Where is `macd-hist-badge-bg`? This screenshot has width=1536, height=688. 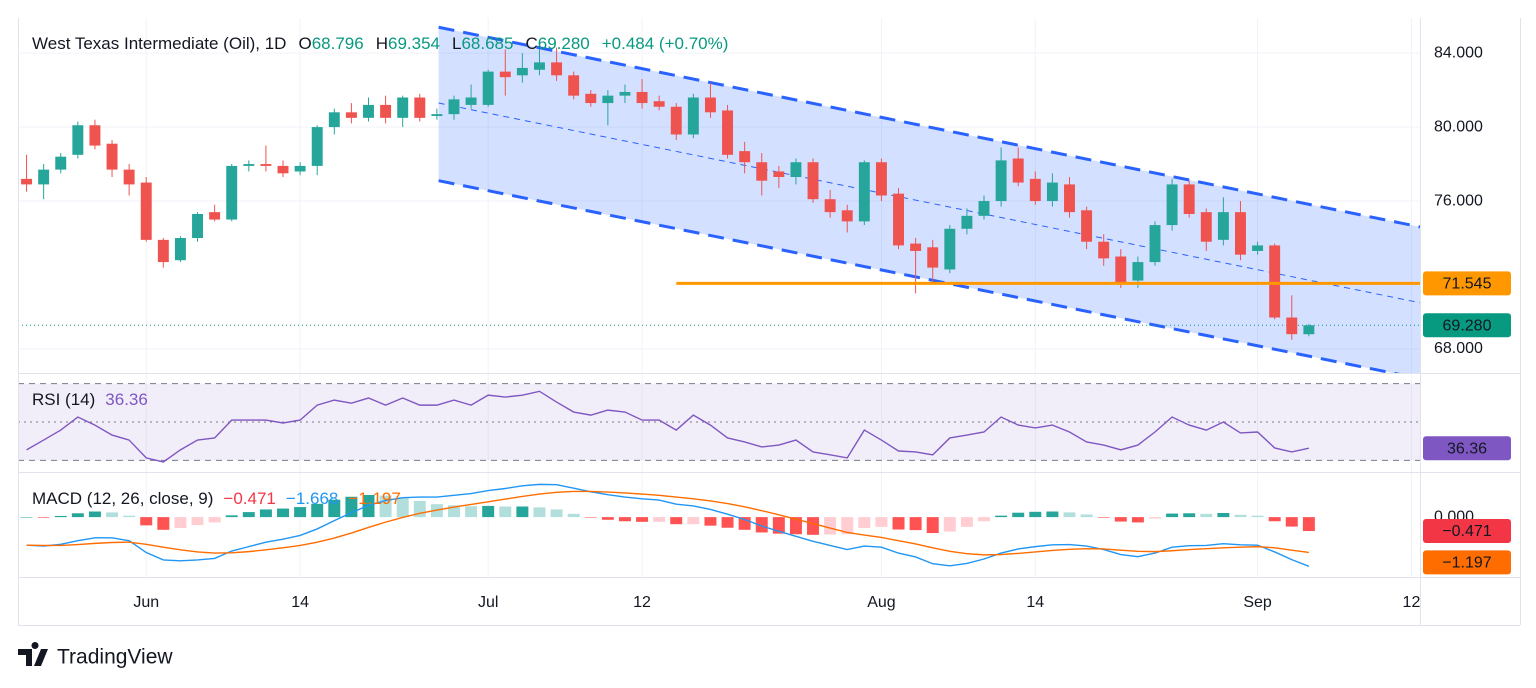
macd-hist-badge-bg is located at coordinates (1467, 531).